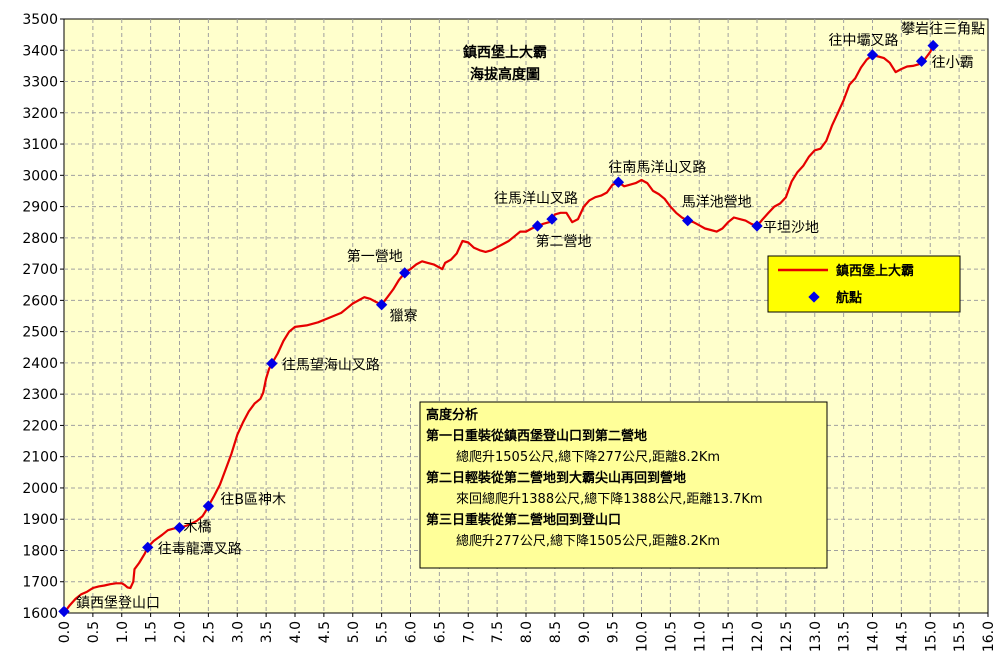 The image size is (1004, 671). Describe the element at coordinates (505, 52) in the screenshot. I see `chart-title: 鎮西堡上大霸` at that location.